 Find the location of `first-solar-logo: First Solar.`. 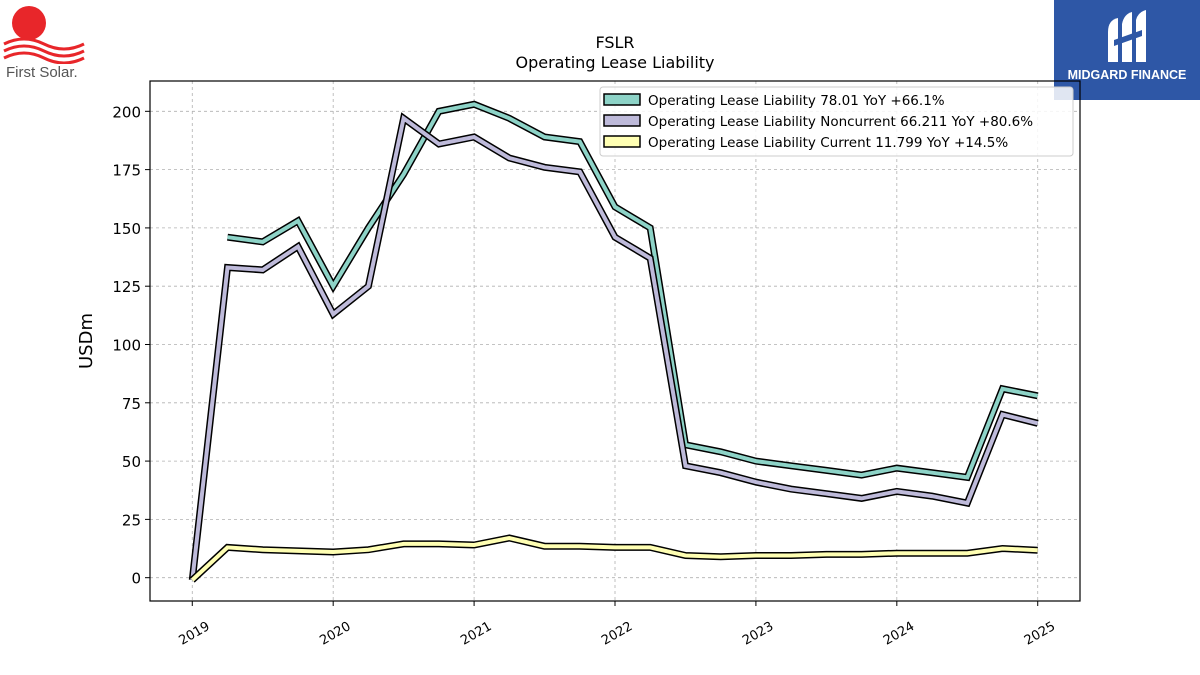

first-solar-logo: First Solar. is located at coordinates (50, 45).